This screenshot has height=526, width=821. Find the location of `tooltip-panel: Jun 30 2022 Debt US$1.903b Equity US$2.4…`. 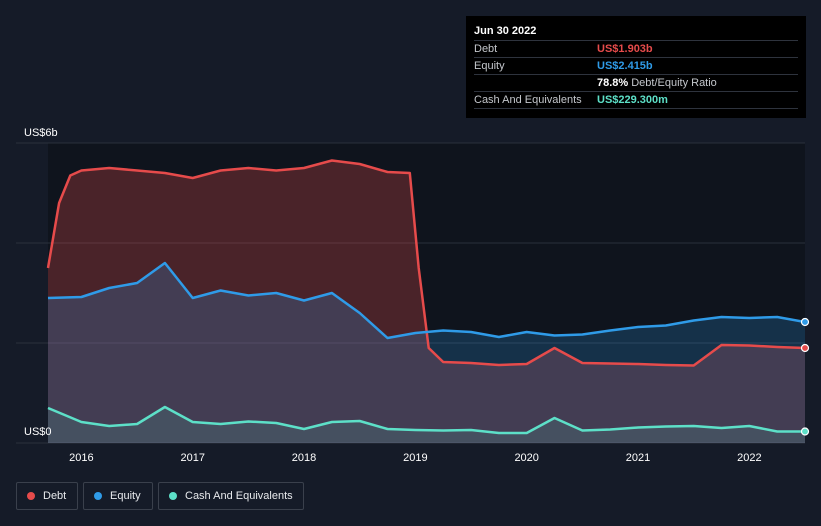

tooltip-panel: Jun 30 2022 Debt US$1.903b Equity US$2.4… is located at coordinates (636, 67).